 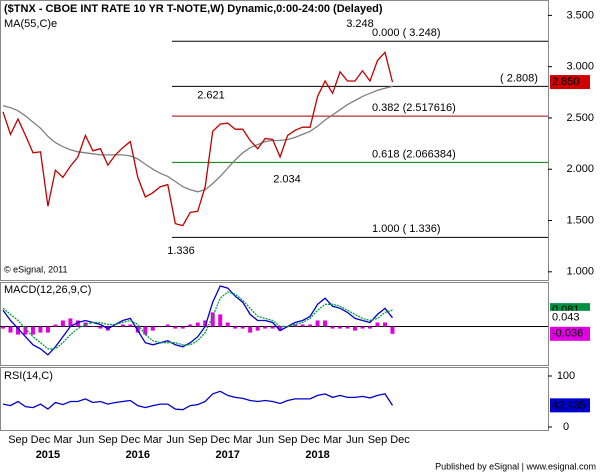 I want to click on macd-title: MACD(12,26,9,C), so click(x=47, y=290).